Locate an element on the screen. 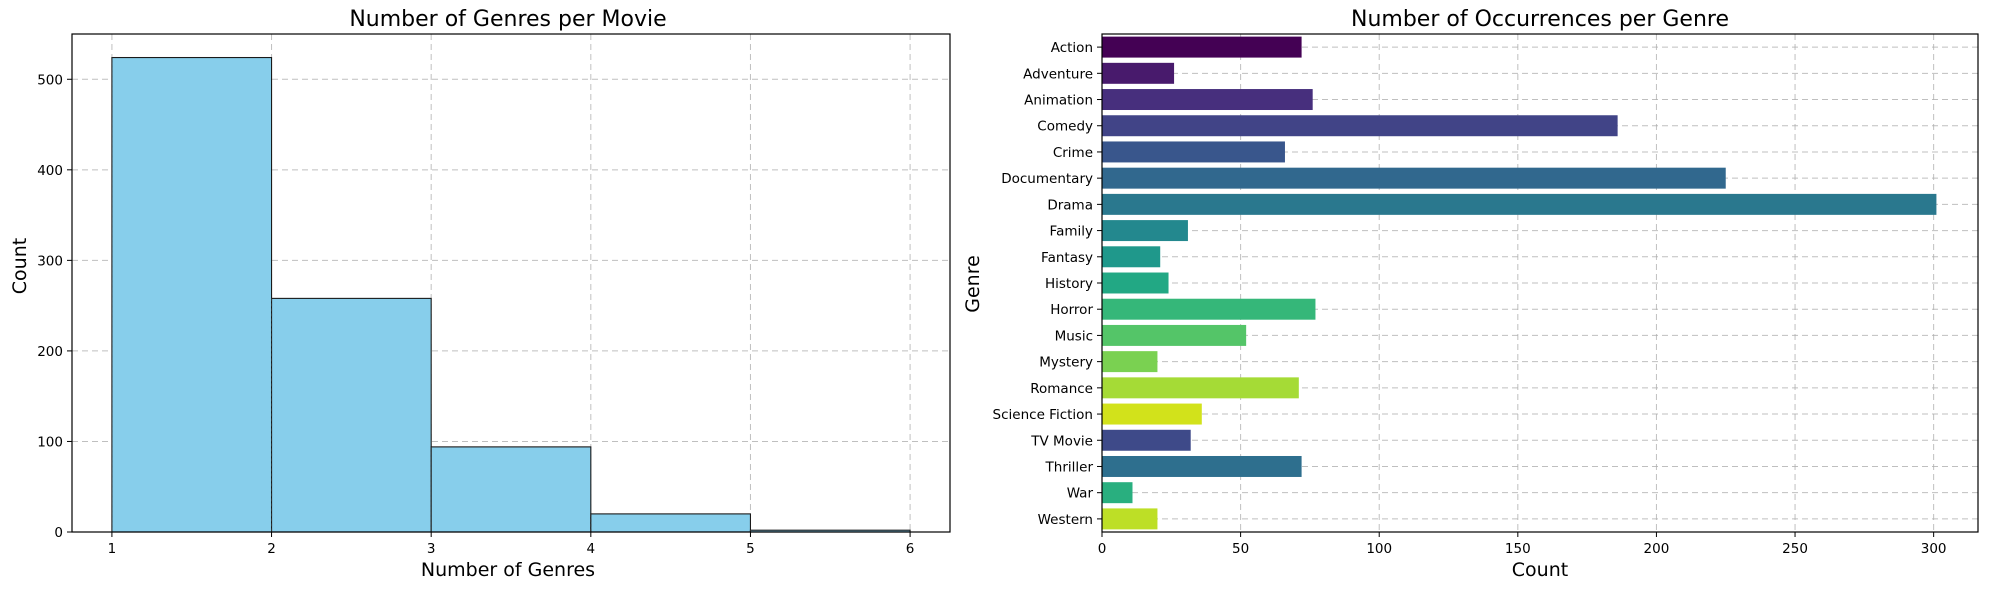  histogram-x-axis-label: Number of Genres is located at coordinates (508, 570).